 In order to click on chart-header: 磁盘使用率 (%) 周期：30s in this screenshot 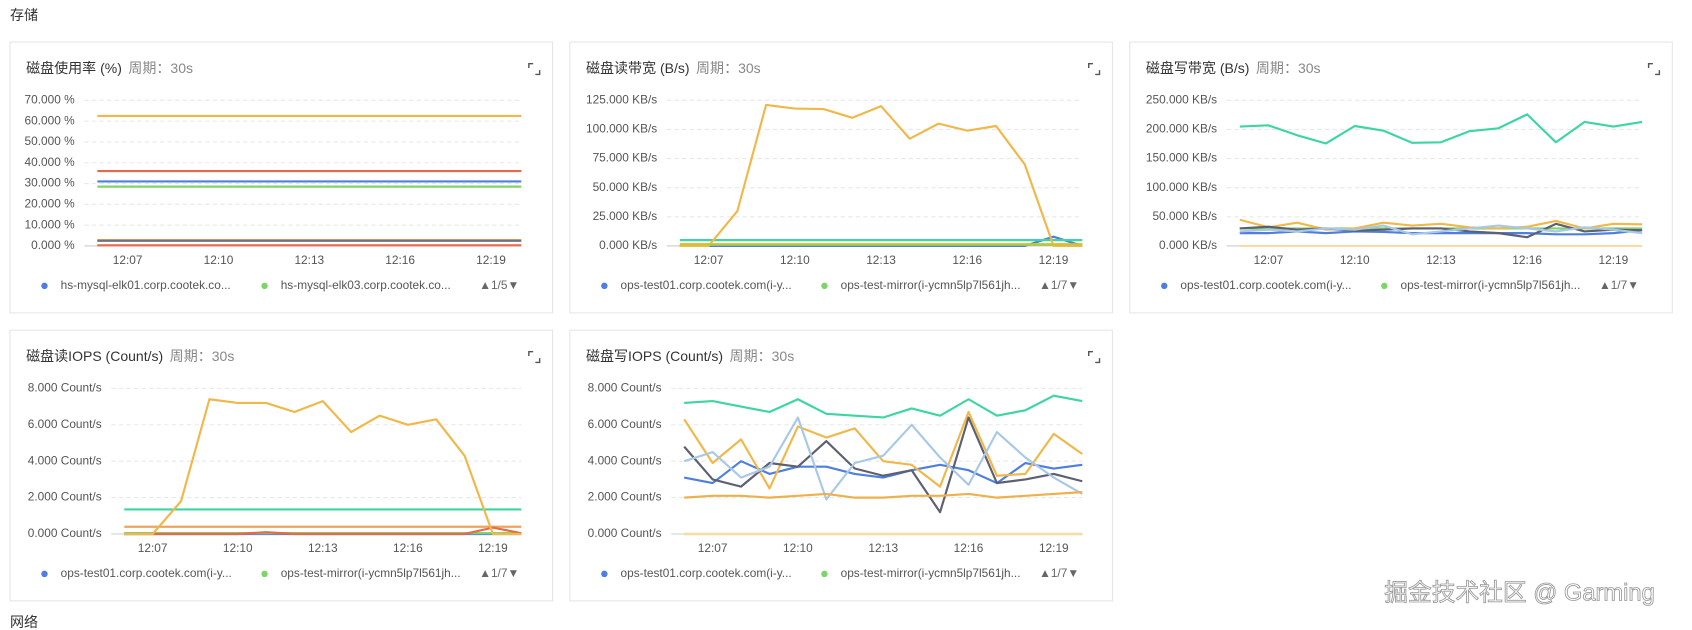, I will do `click(109, 68)`.